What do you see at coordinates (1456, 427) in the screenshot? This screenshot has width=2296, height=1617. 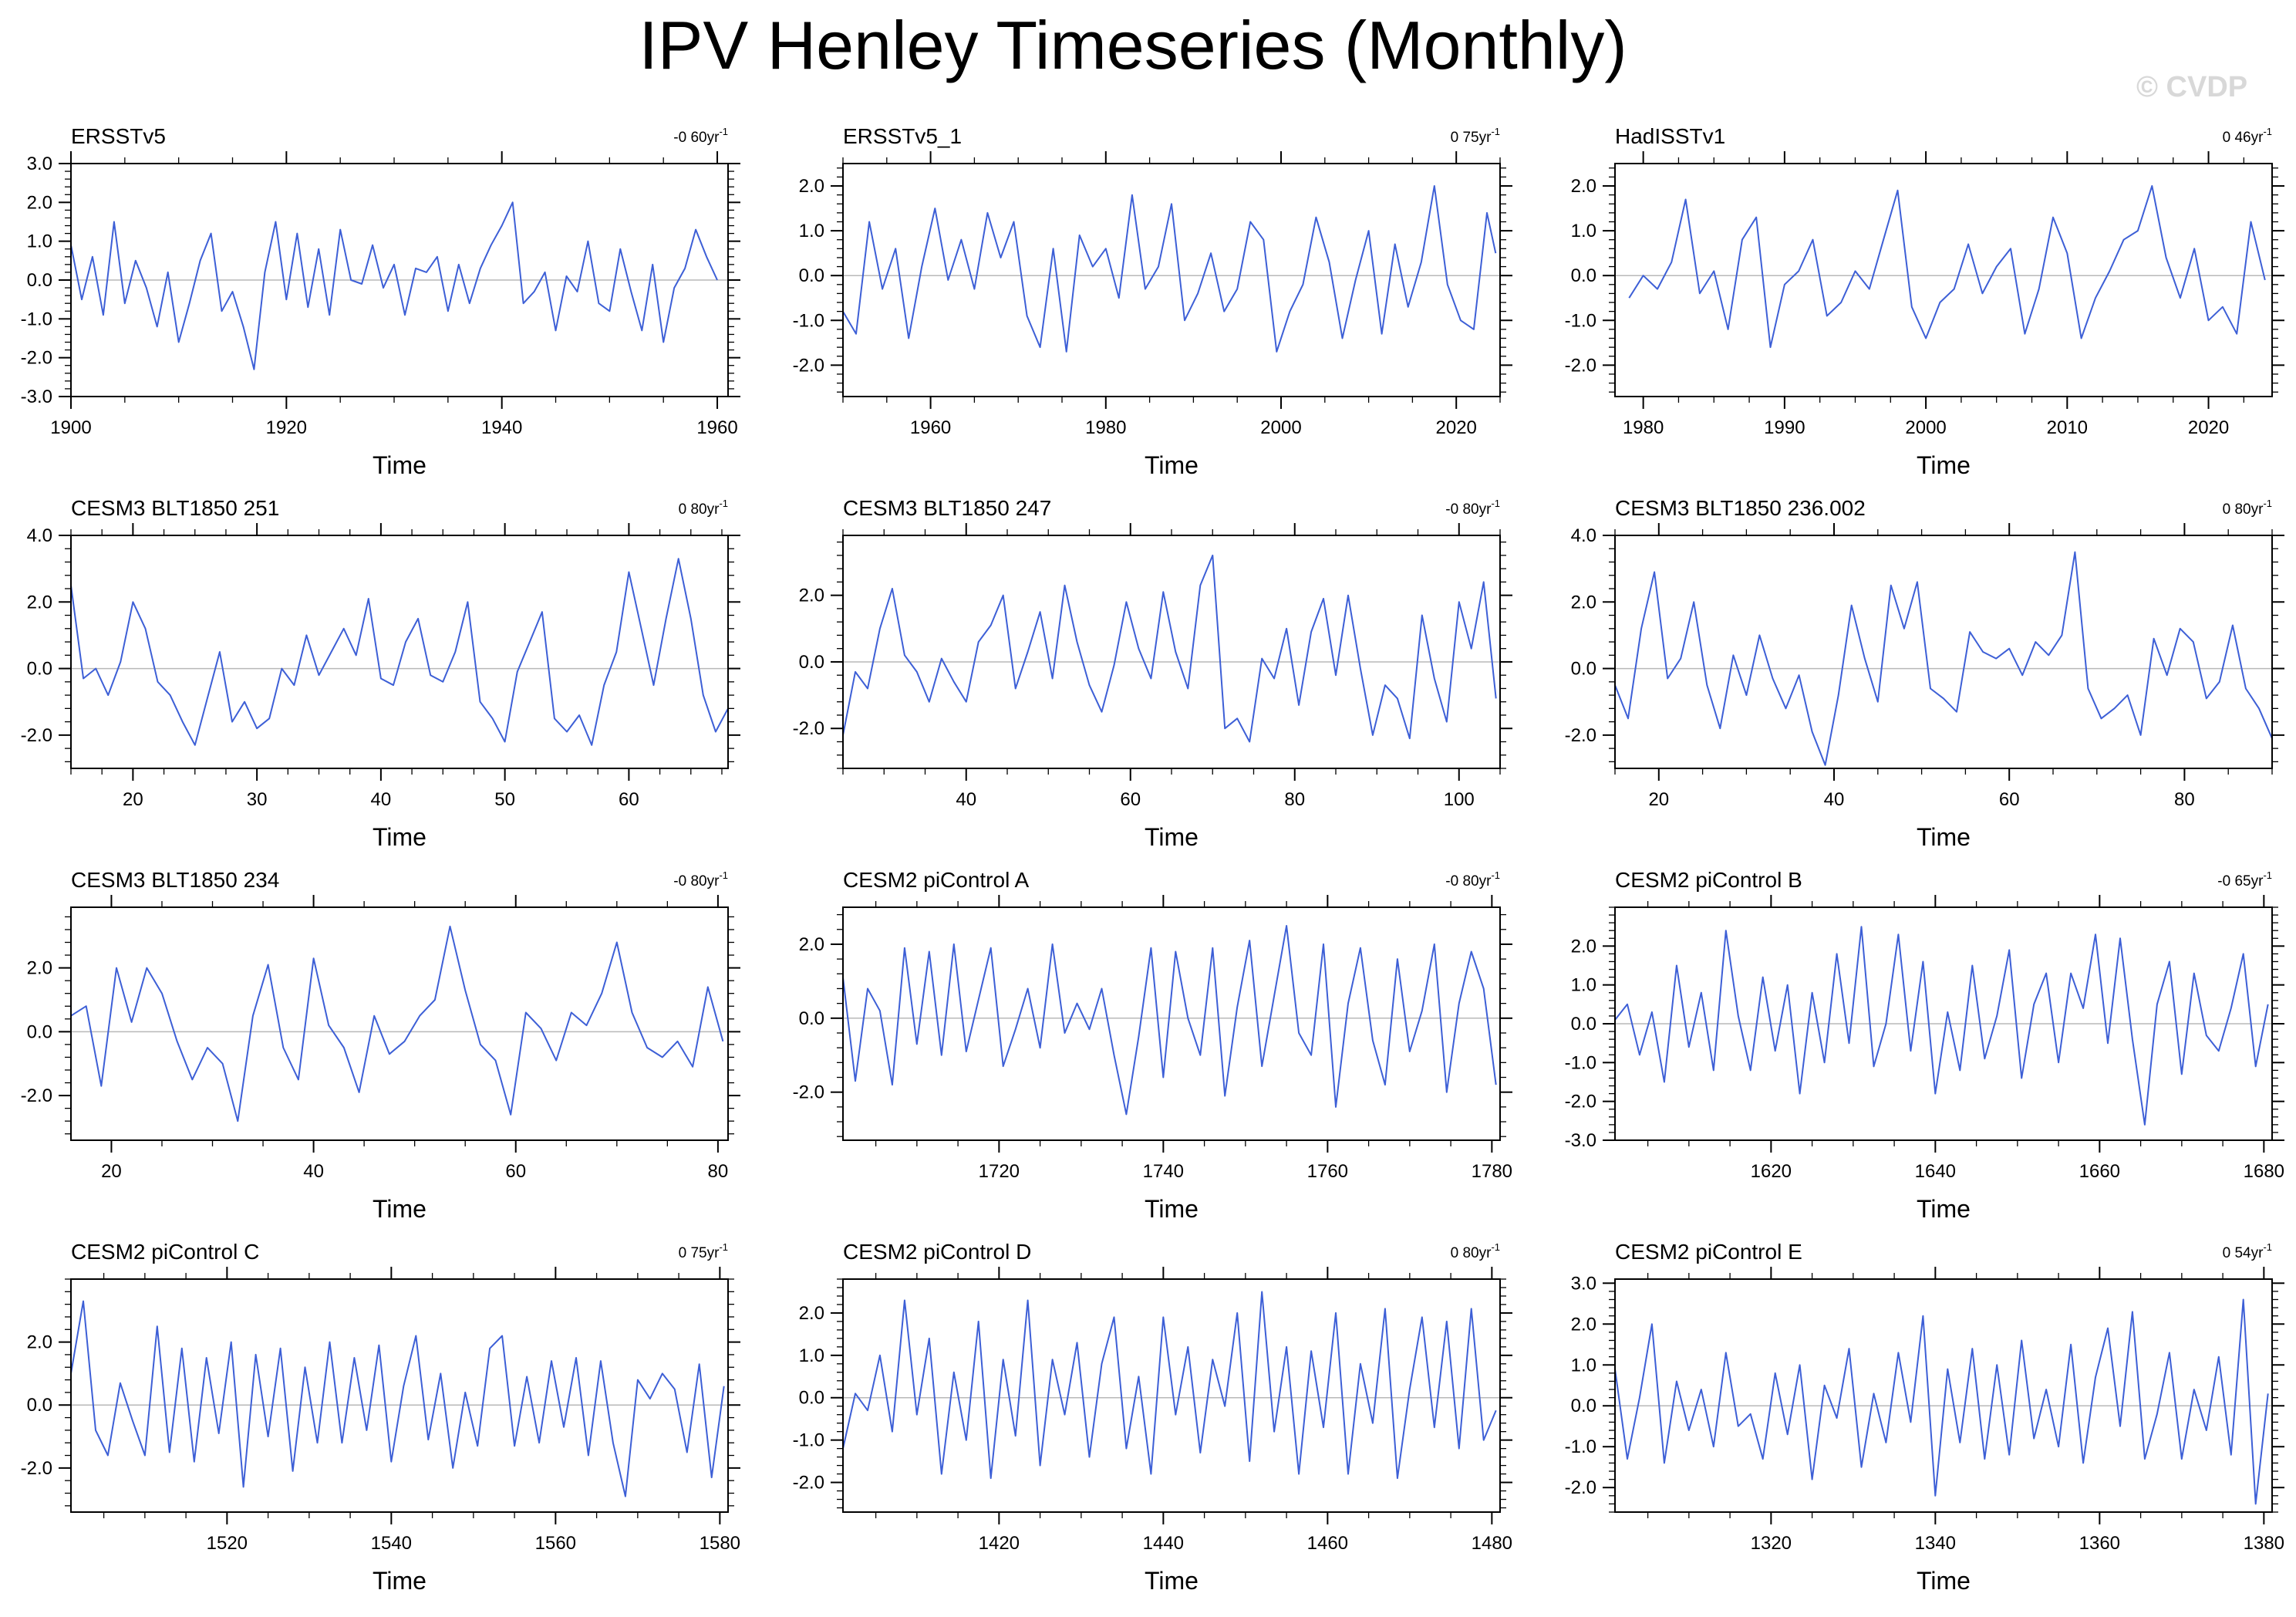 I see `x-tick-label: 2020` at bounding box center [1456, 427].